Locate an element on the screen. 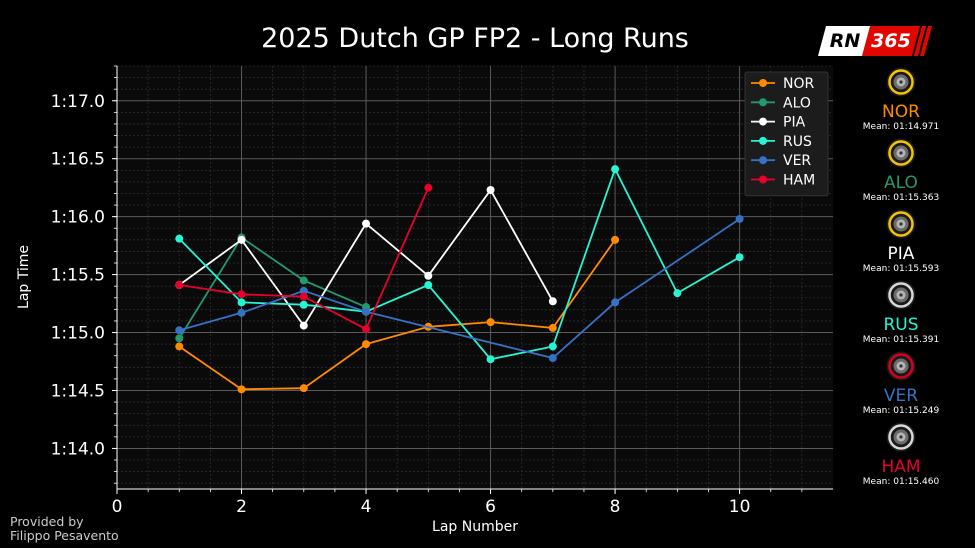  driver-card-ham: HAM Mean: 01:15.460 is located at coordinates (901, 455).